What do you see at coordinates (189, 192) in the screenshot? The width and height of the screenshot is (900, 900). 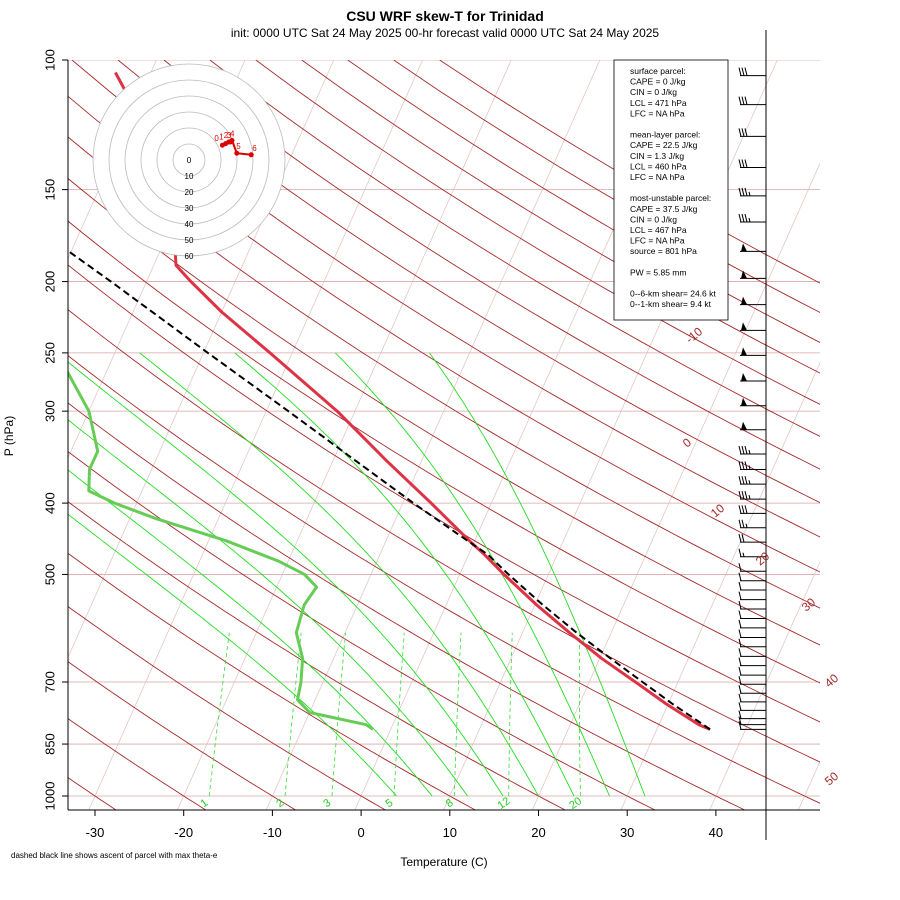 I see `hodograph-ring-label: 20` at bounding box center [189, 192].